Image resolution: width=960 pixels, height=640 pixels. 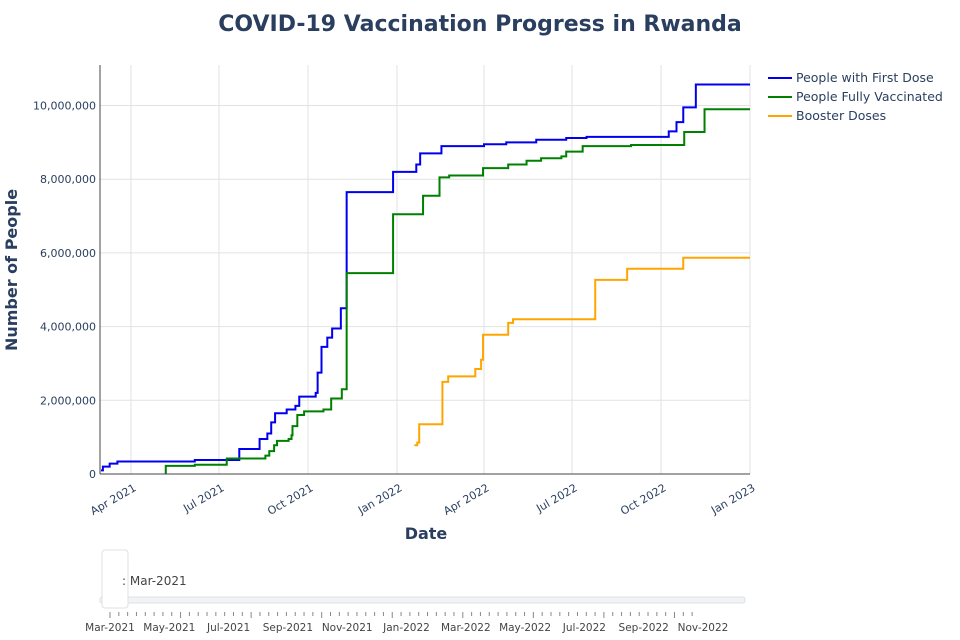 What do you see at coordinates (154, 581) in the screenshot?
I see `slider-current-value: : Mar-2021` at bounding box center [154, 581].